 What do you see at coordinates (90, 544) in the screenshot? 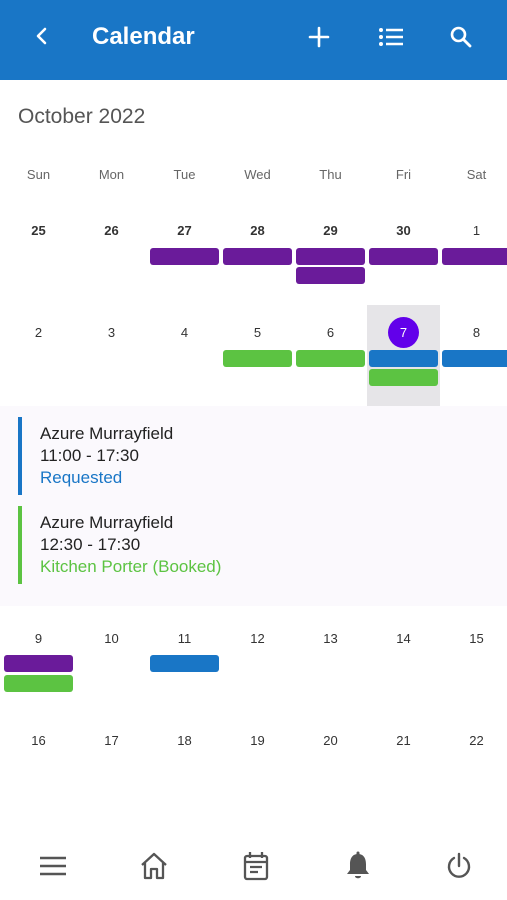
I see `event-time: 12:30 - 17:30` at bounding box center [90, 544].